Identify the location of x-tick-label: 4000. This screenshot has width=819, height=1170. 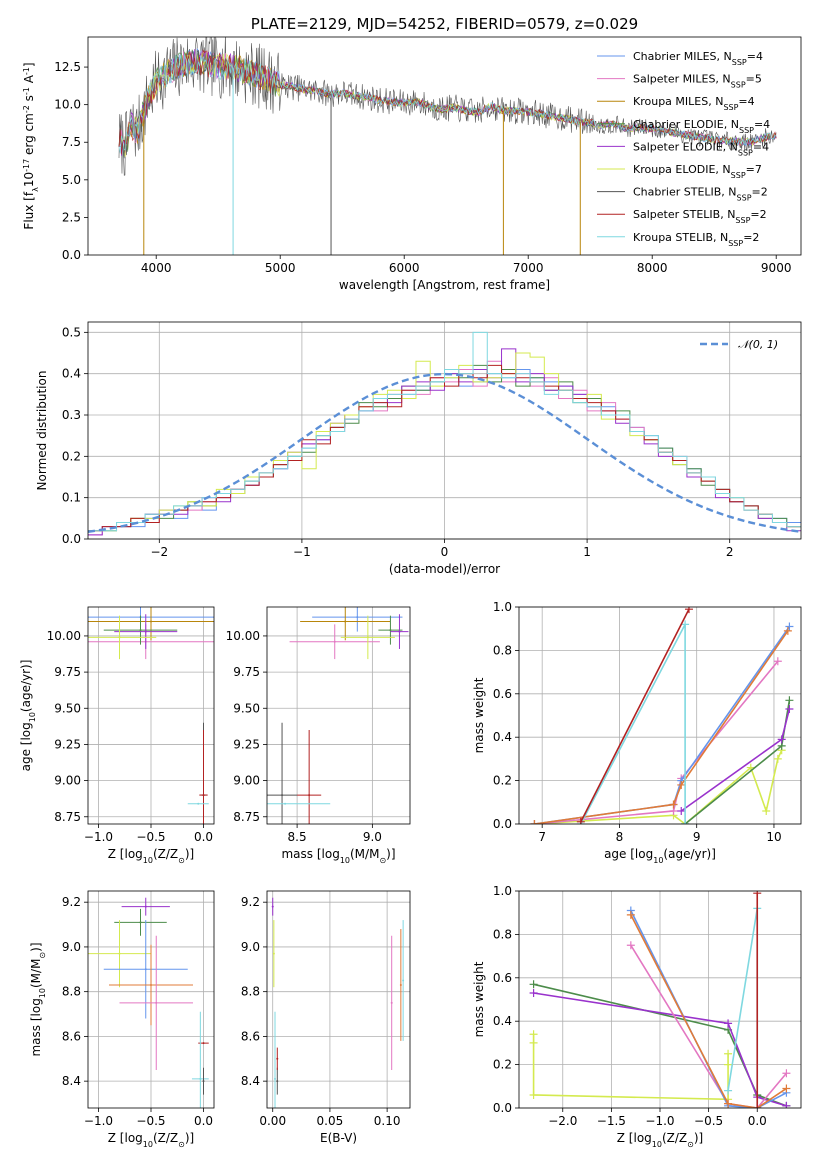
(156, 268).